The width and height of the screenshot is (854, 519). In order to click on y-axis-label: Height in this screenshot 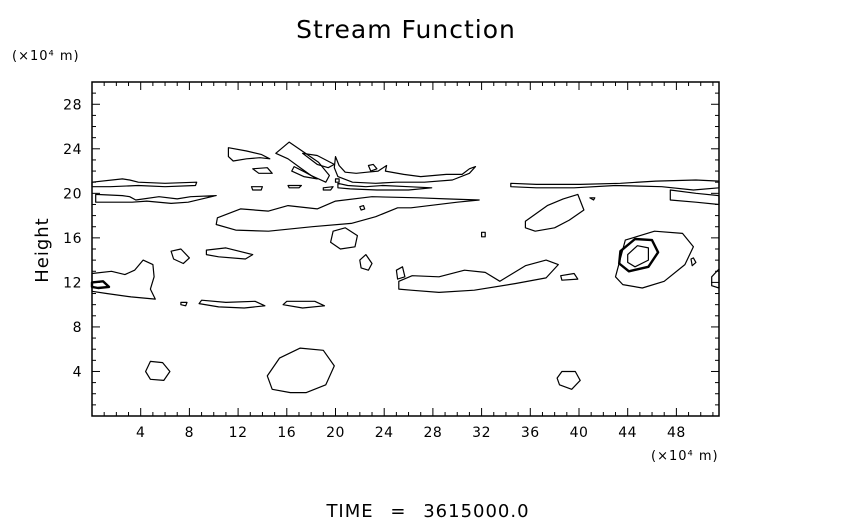, I will do `click(42, 250)`.